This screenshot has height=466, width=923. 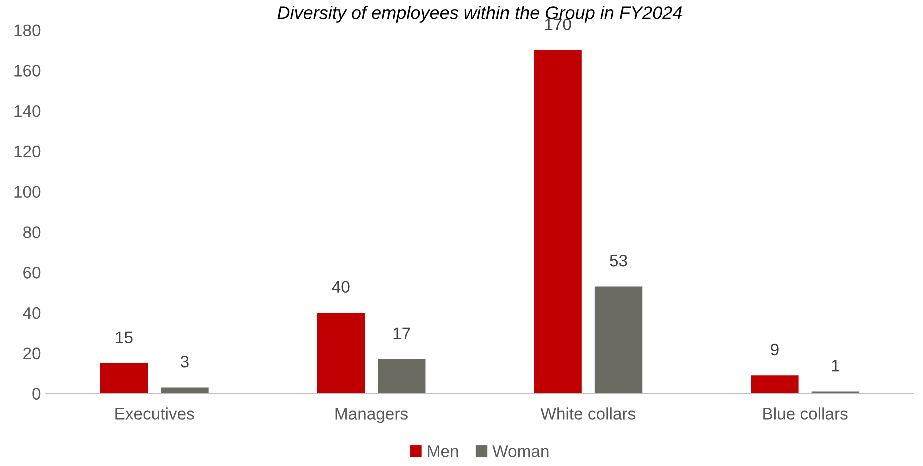 I want to click on y-tick-label: 120, so click(x=27, y=152).